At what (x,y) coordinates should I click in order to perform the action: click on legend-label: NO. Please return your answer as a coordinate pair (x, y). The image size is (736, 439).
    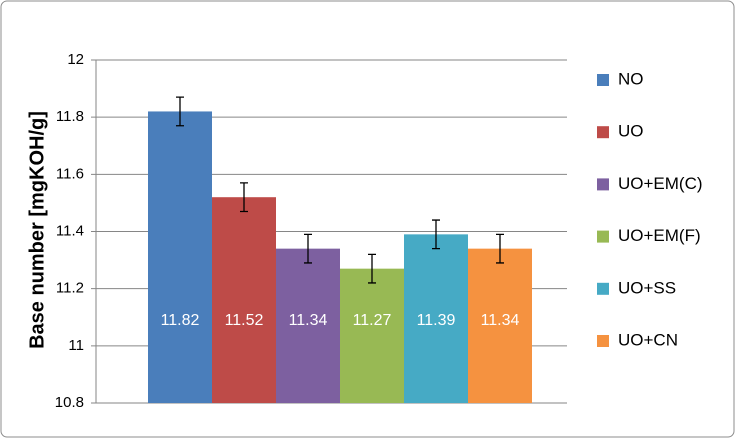
    Looking at the image, I should click on (631, 78).